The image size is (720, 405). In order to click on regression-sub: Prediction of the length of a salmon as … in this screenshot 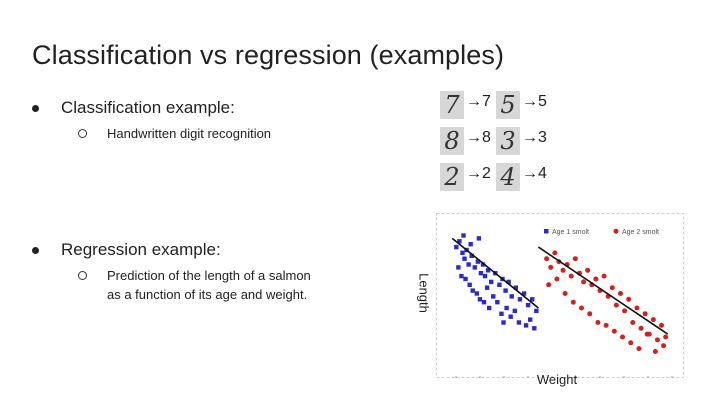, I will do `click(209, 285)`.